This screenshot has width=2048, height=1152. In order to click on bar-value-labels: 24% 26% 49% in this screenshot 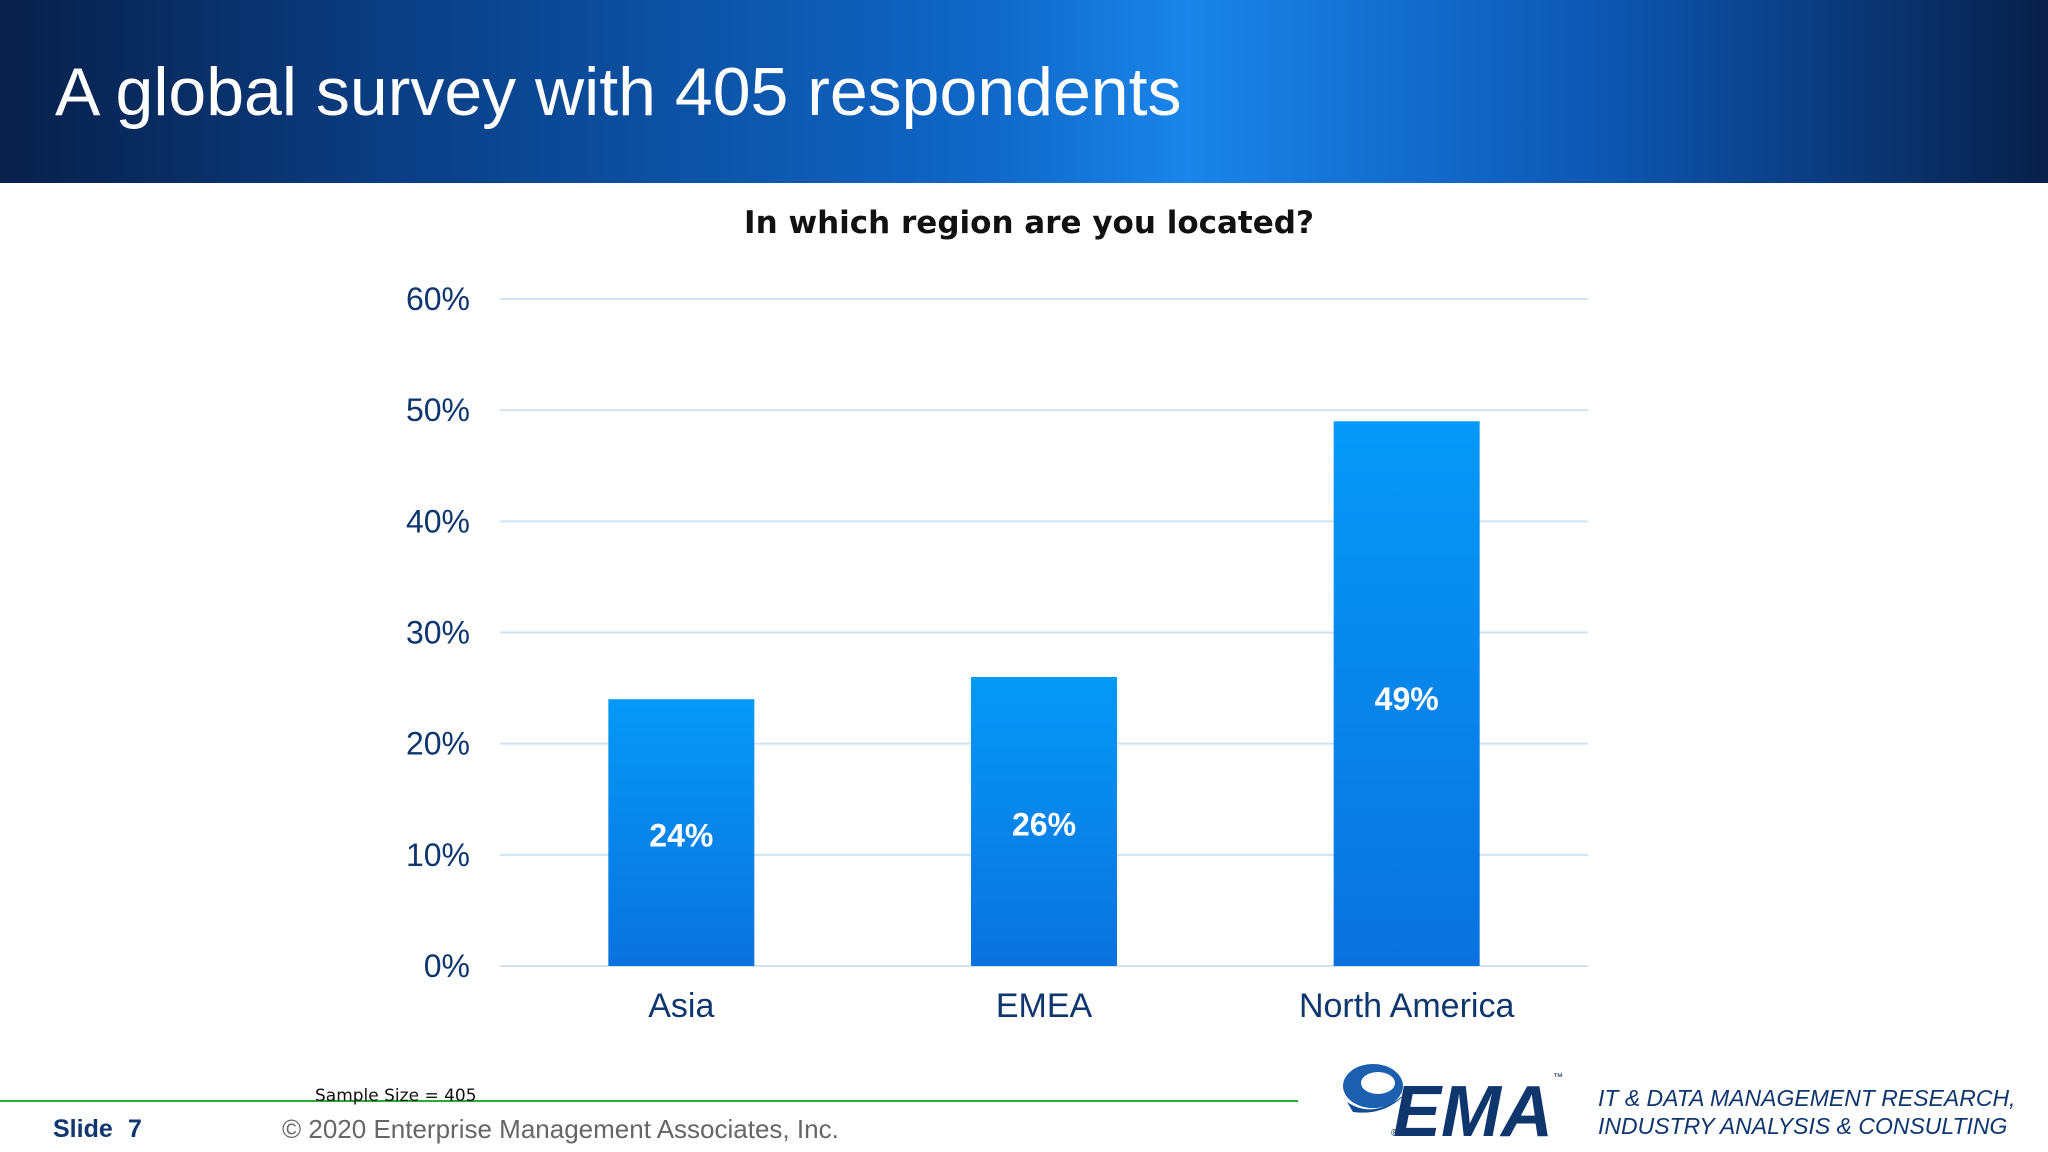, I will do `click(1043, 767)`.